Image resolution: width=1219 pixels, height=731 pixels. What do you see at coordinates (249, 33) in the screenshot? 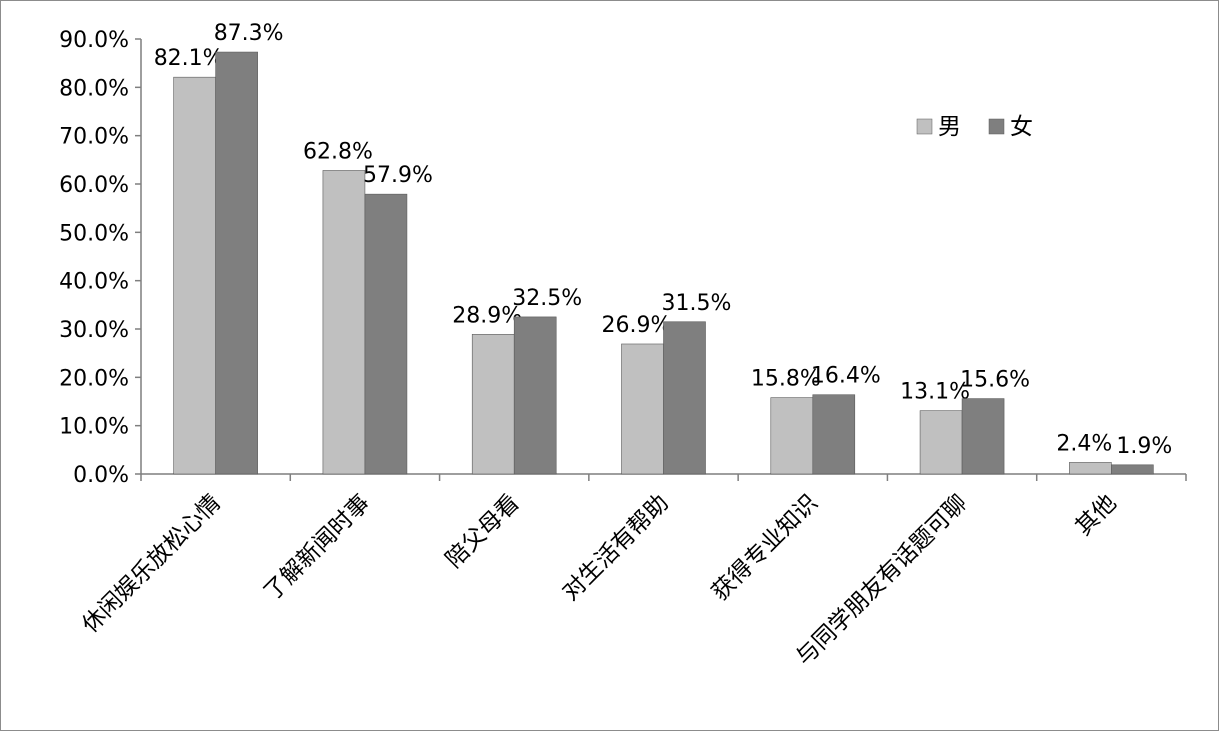
I see `data-label: 87.3%` at bounding box center [249, 33].